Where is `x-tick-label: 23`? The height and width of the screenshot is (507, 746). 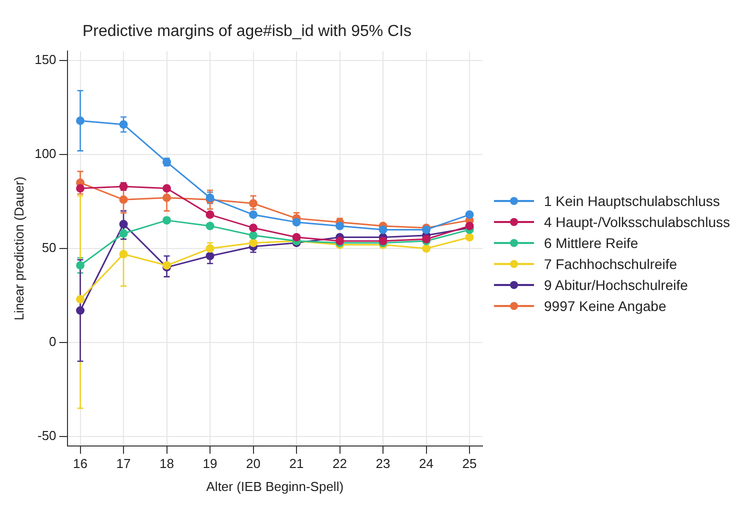 x-tick-label: 23 is located at coordinates (383, 464).